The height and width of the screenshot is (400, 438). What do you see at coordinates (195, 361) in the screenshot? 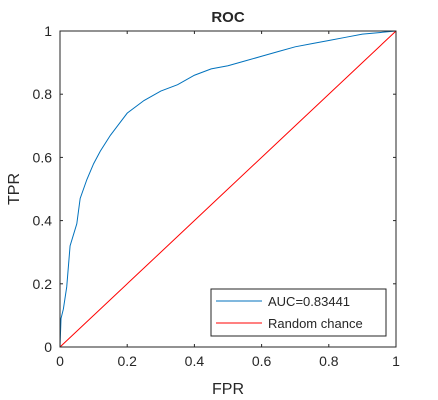
I see `x-tick-label: 0.4` at bounding box center [195, 361].